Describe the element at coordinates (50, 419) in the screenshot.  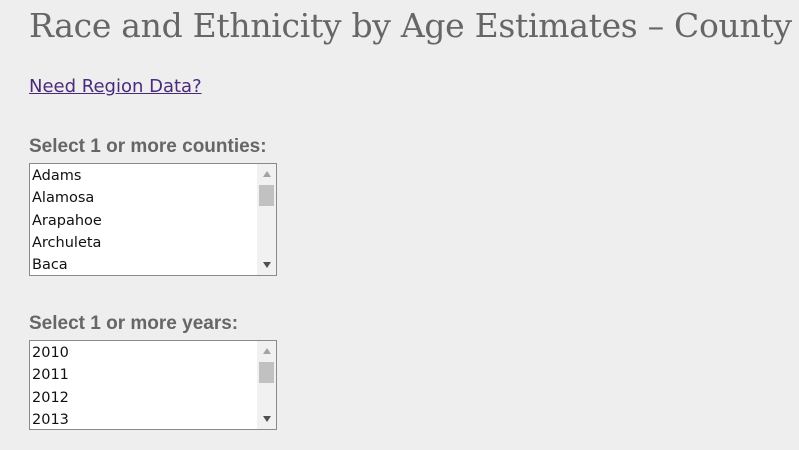
I see `year-option-2013: 2013` at that location.